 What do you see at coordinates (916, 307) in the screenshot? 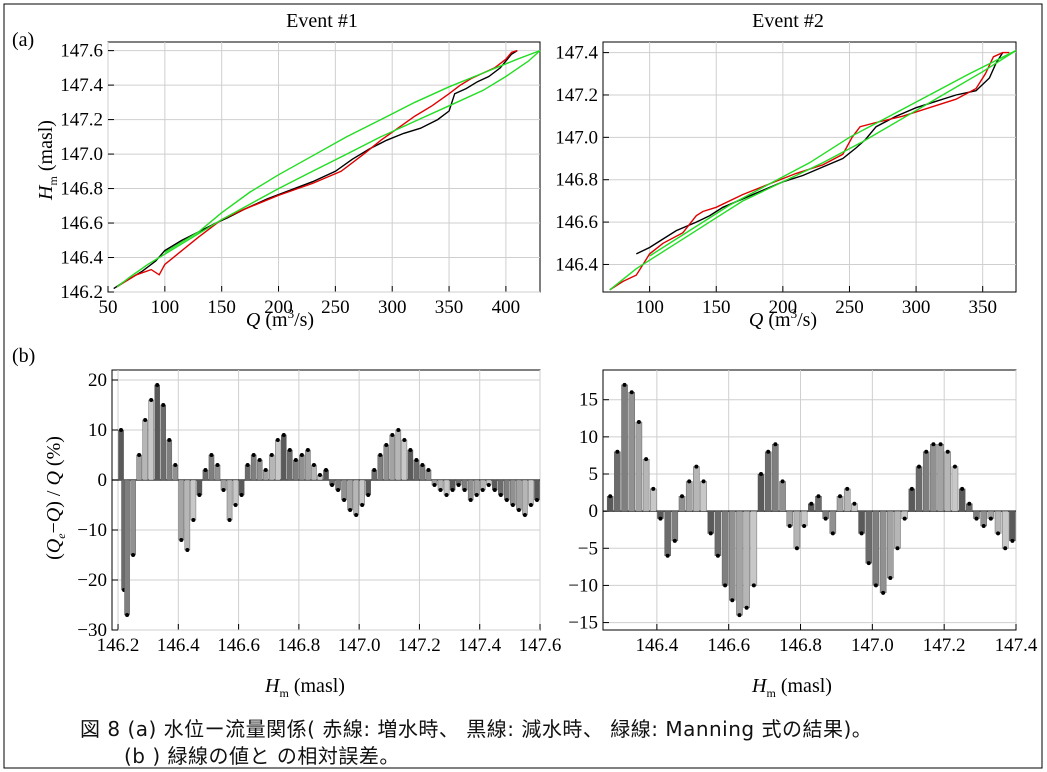
I see `x-tick-label: 300` at bounding box center [916, 307].